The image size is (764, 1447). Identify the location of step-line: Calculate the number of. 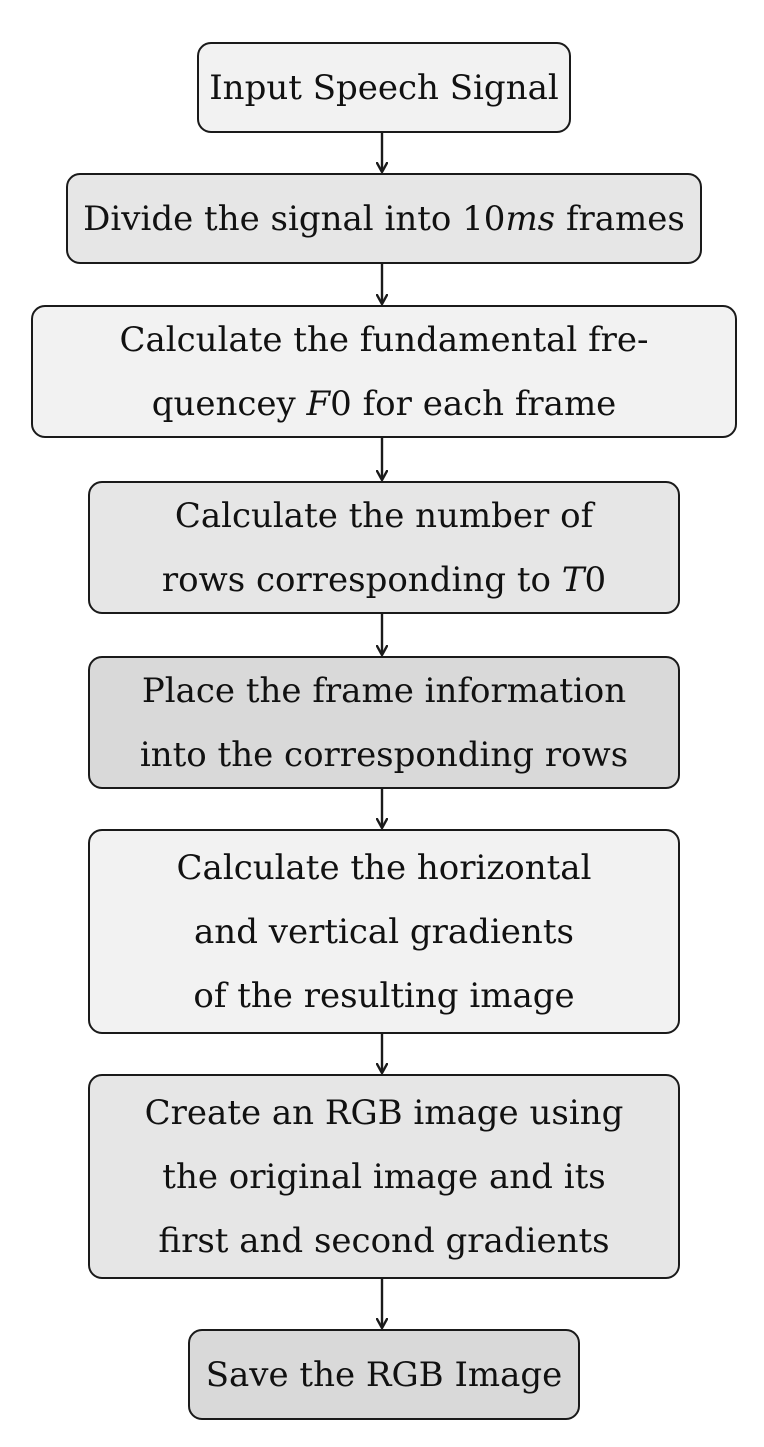
(384, 515).